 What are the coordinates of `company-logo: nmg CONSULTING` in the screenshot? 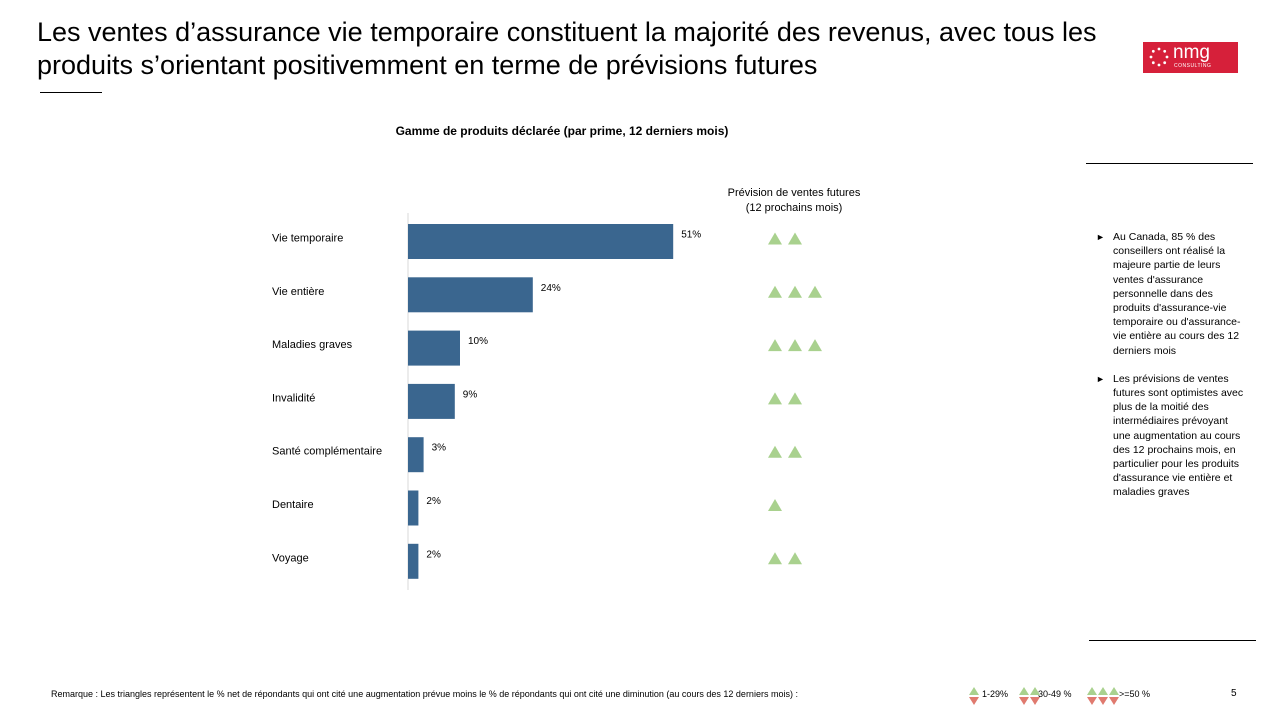 It's located at (1190, 57).